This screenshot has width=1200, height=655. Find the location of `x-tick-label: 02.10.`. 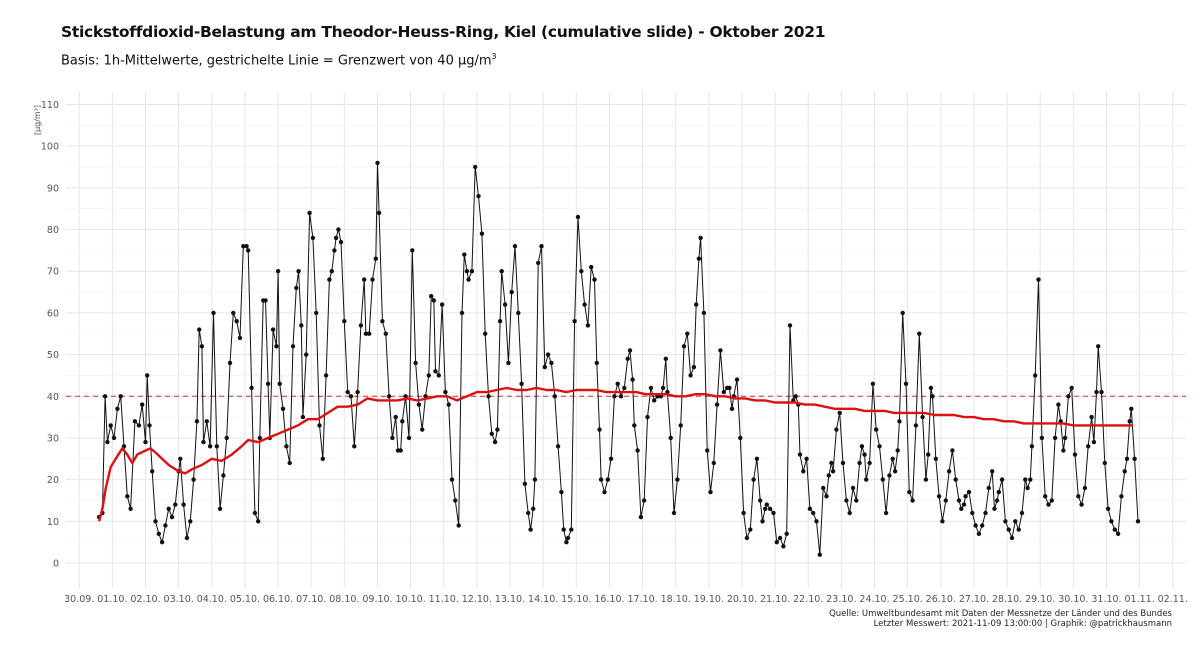

x-tick-label: 02.10. is located at coordinates (145, 599).